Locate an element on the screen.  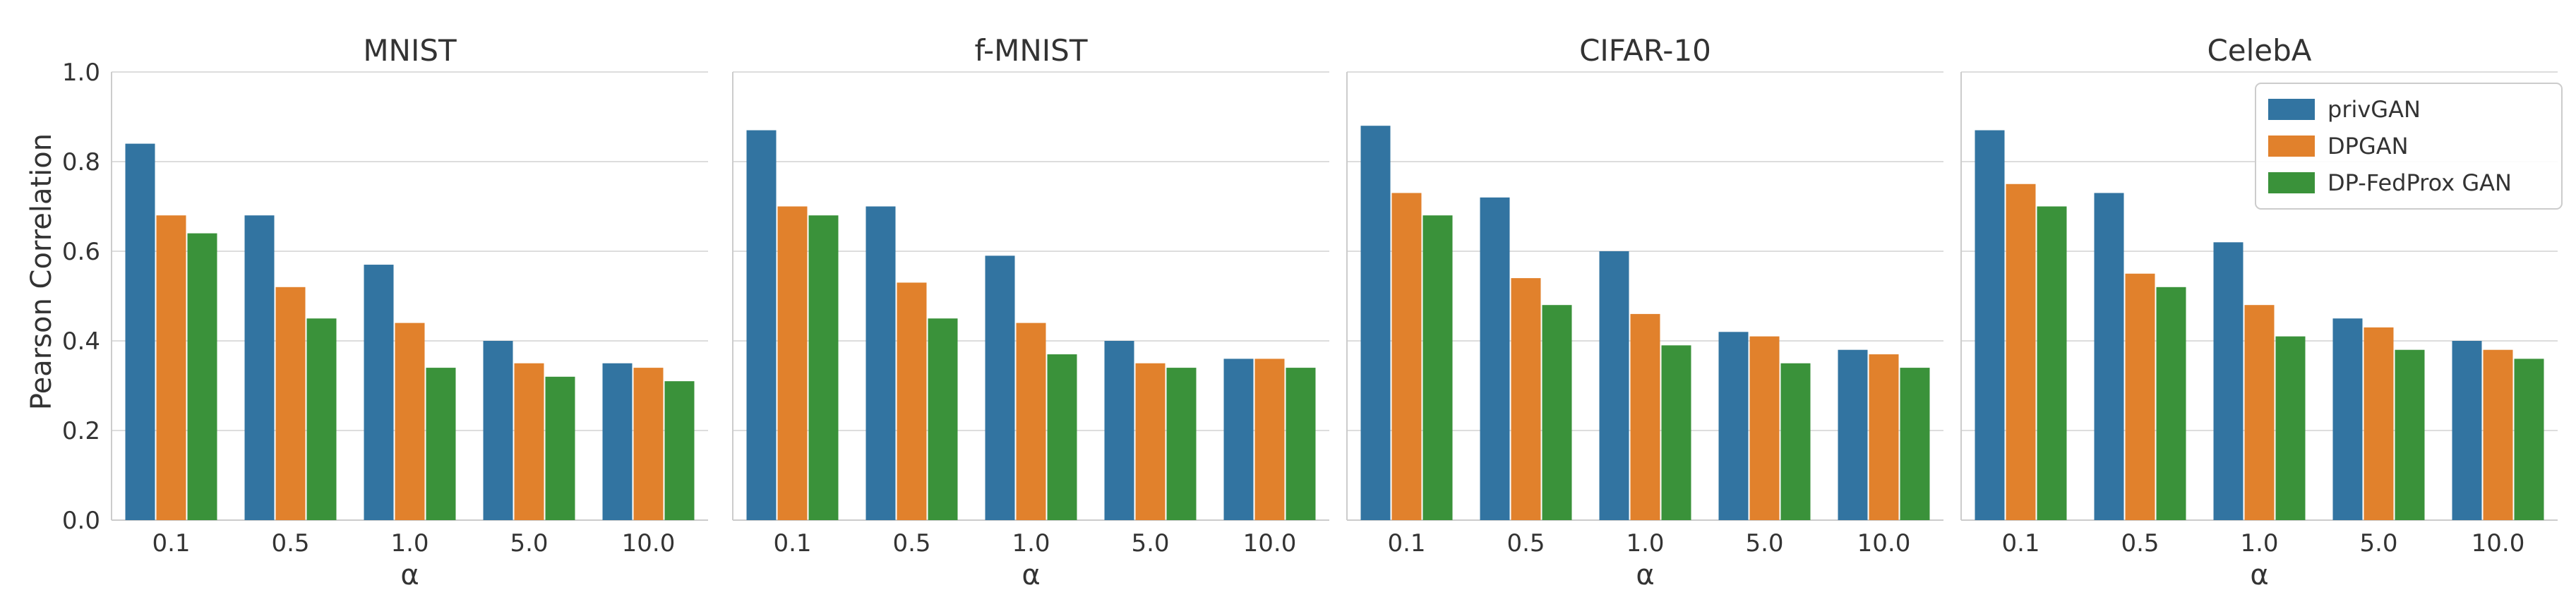
panel-title: f-MNIST is located at coordinates (1030, 50).